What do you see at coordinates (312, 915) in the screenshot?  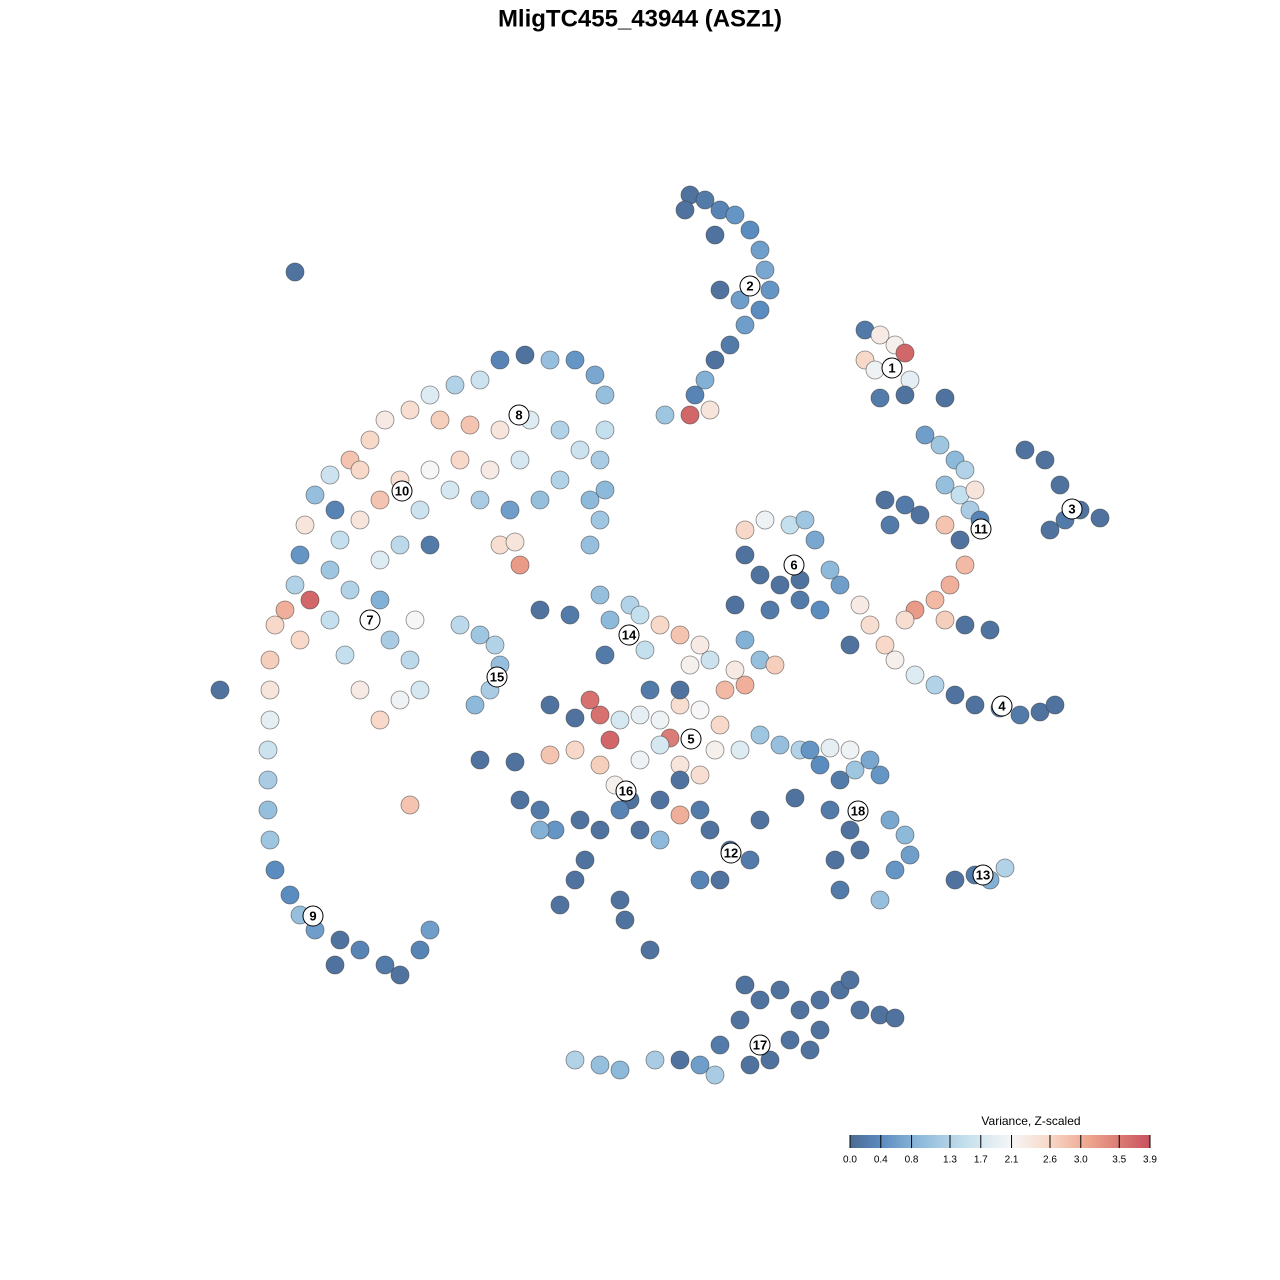 I see `cluster-label: 9` at bounding box center [312, 915].